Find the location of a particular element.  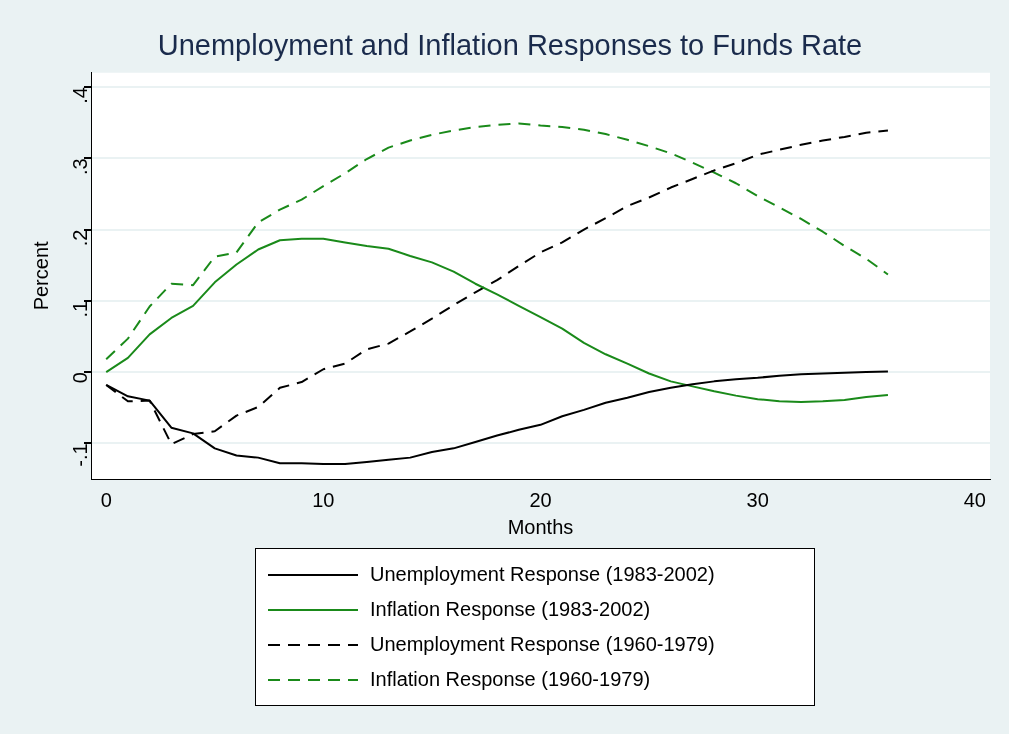

x-tick-label: 10 is located at coordinates (323, 499).